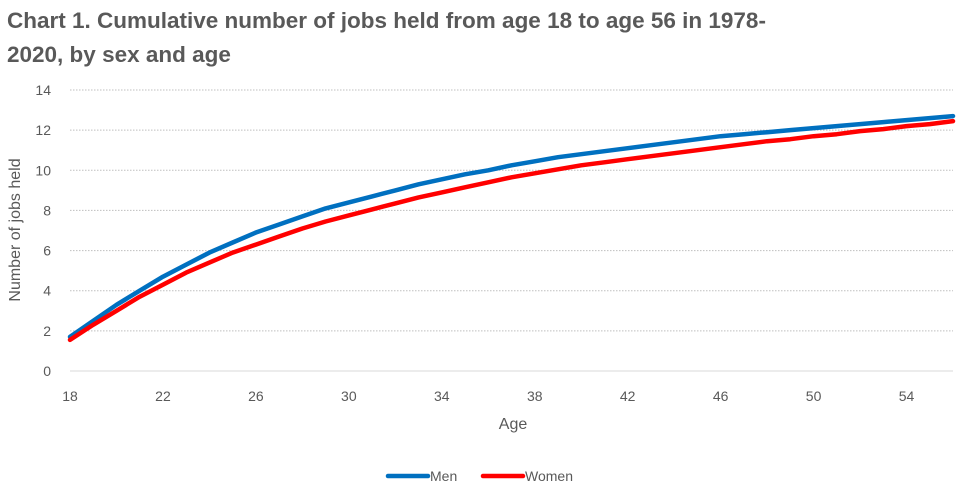 The image size is (973, 494). I want to click on x-tick-label: 38, so click(535, 396).